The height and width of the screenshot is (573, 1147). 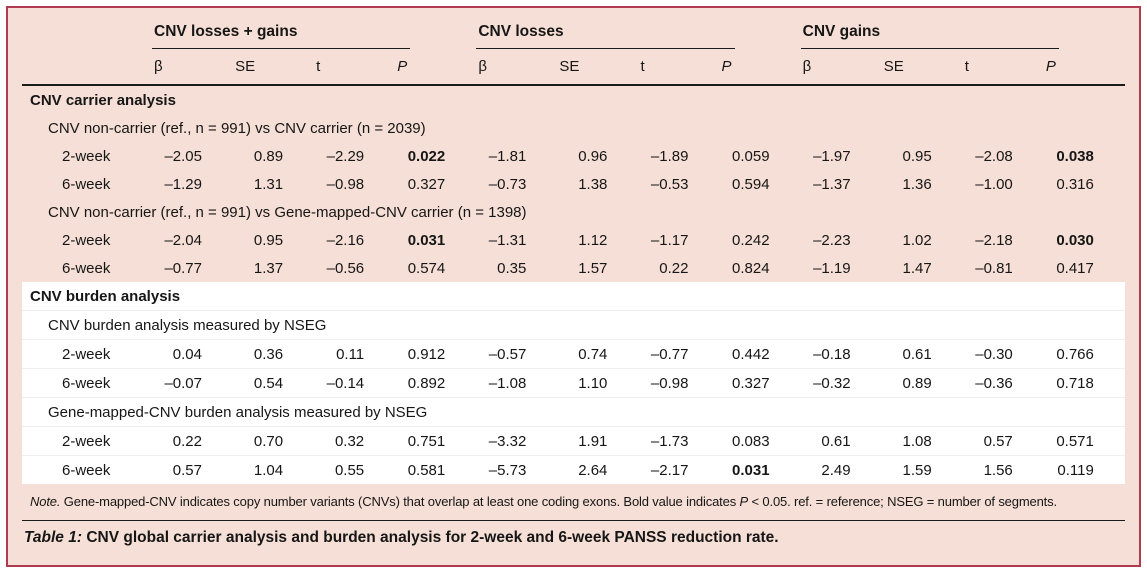 What do you see at coordinates (994, 156) in the screenshot?
I see `data-value: –2.08` at bounding box center [994, 156].